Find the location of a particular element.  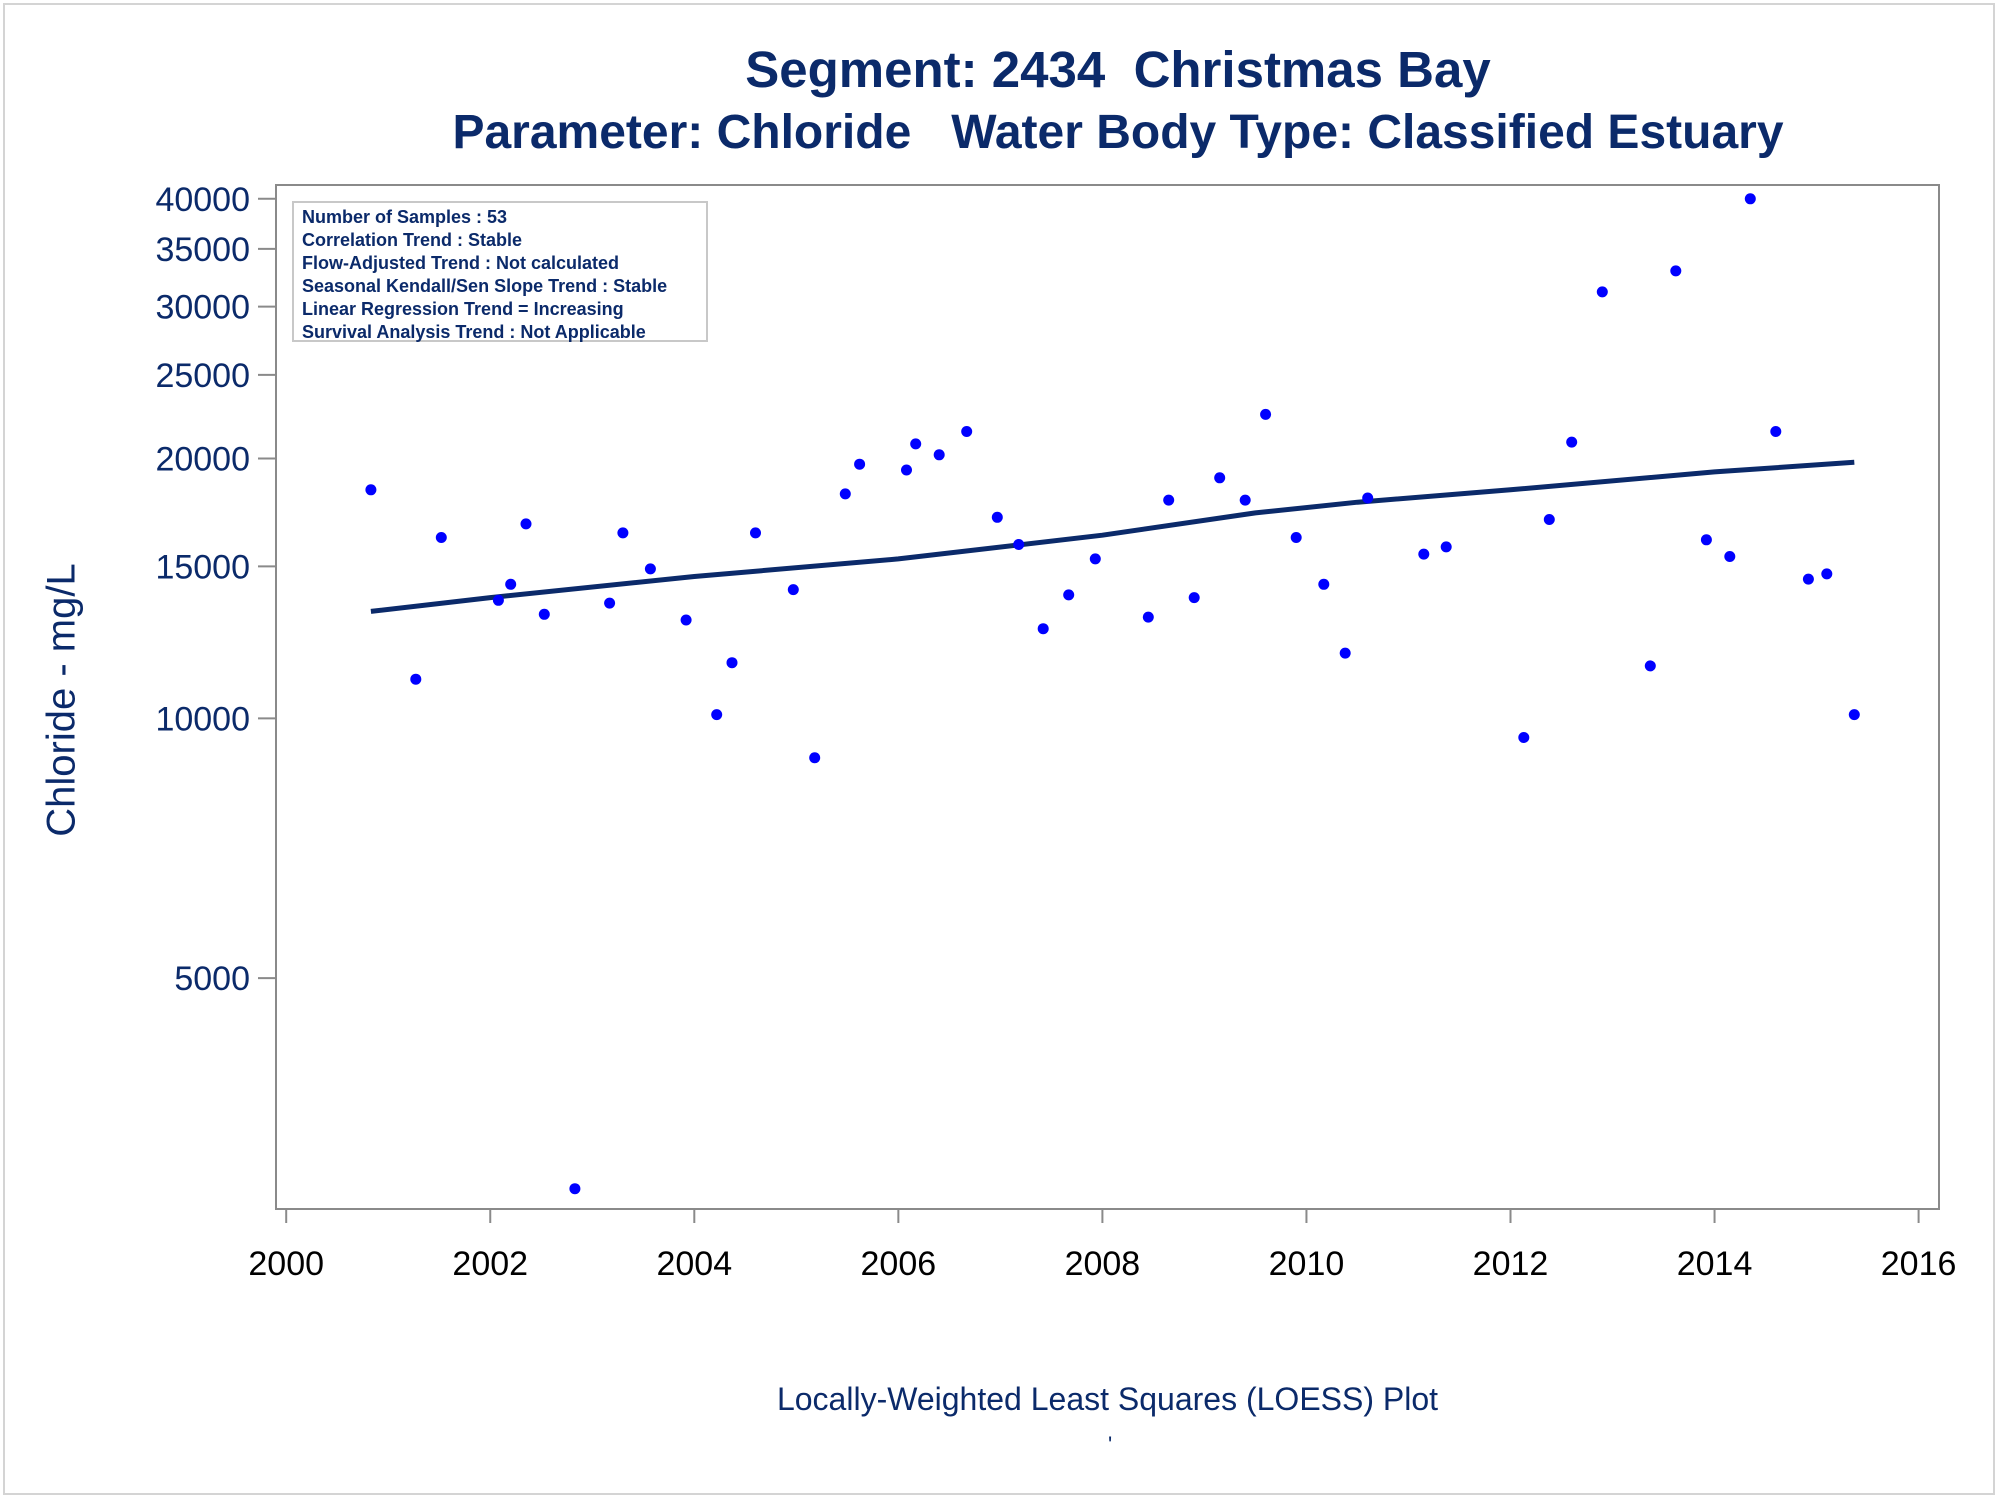

y-tick-label: 30000 is located at coordinates (202, 308).